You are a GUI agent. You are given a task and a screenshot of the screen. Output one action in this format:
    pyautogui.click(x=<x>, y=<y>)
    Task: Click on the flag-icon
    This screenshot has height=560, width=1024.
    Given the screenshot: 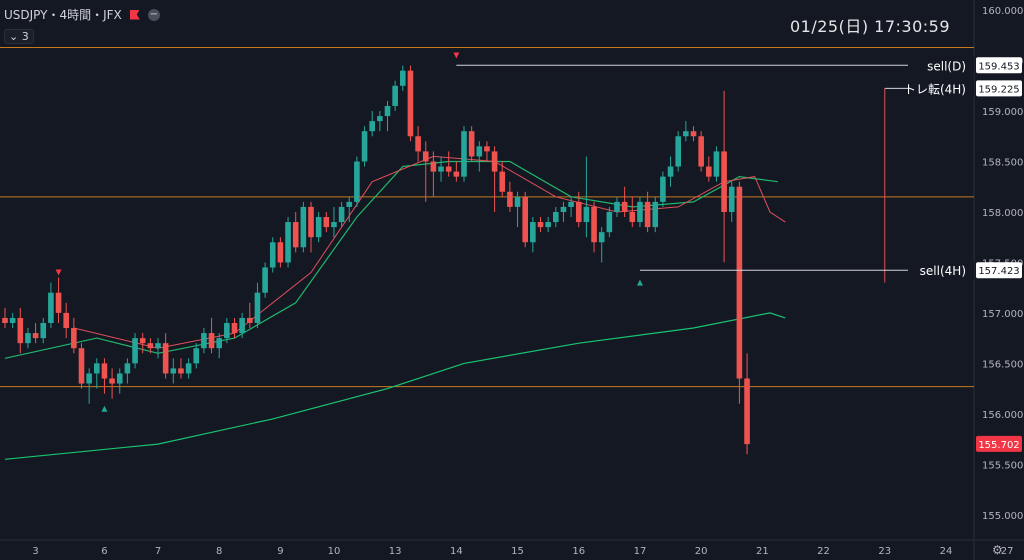 What is the action you would take?
    pyautogui.click(x=134, y=14)
    